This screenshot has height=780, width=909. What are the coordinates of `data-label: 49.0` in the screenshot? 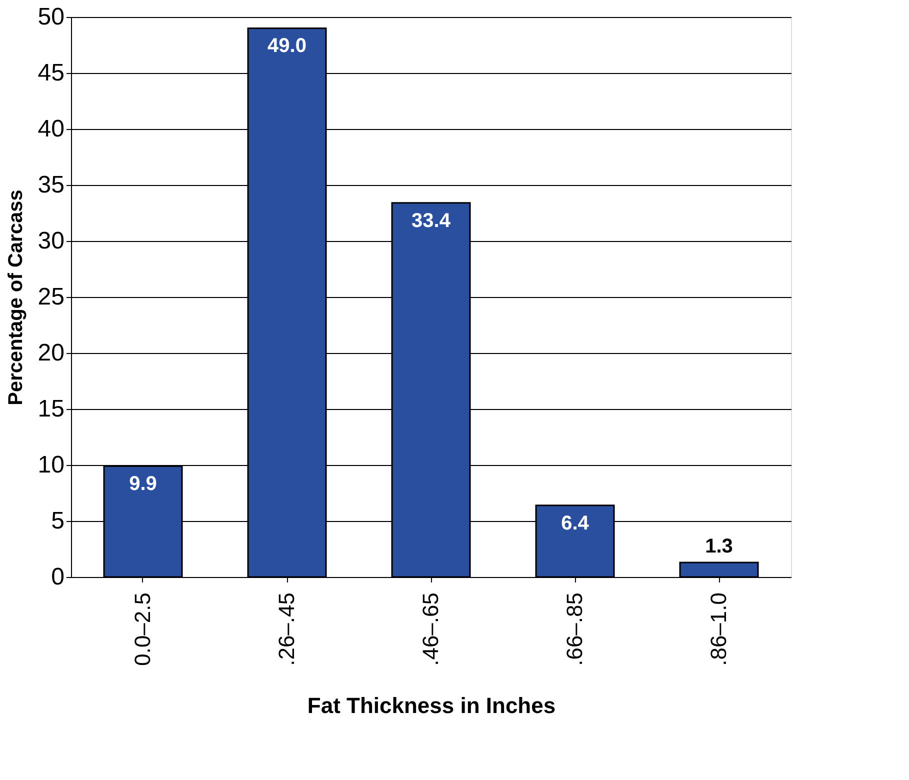 It's located at (287, 46).